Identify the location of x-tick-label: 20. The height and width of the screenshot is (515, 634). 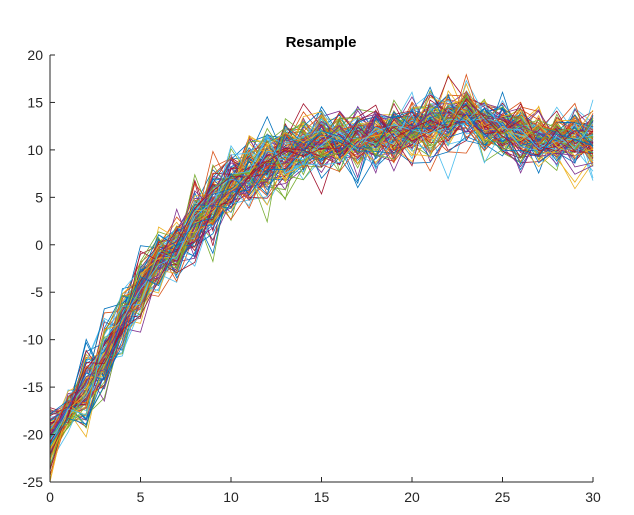
(412, 497).